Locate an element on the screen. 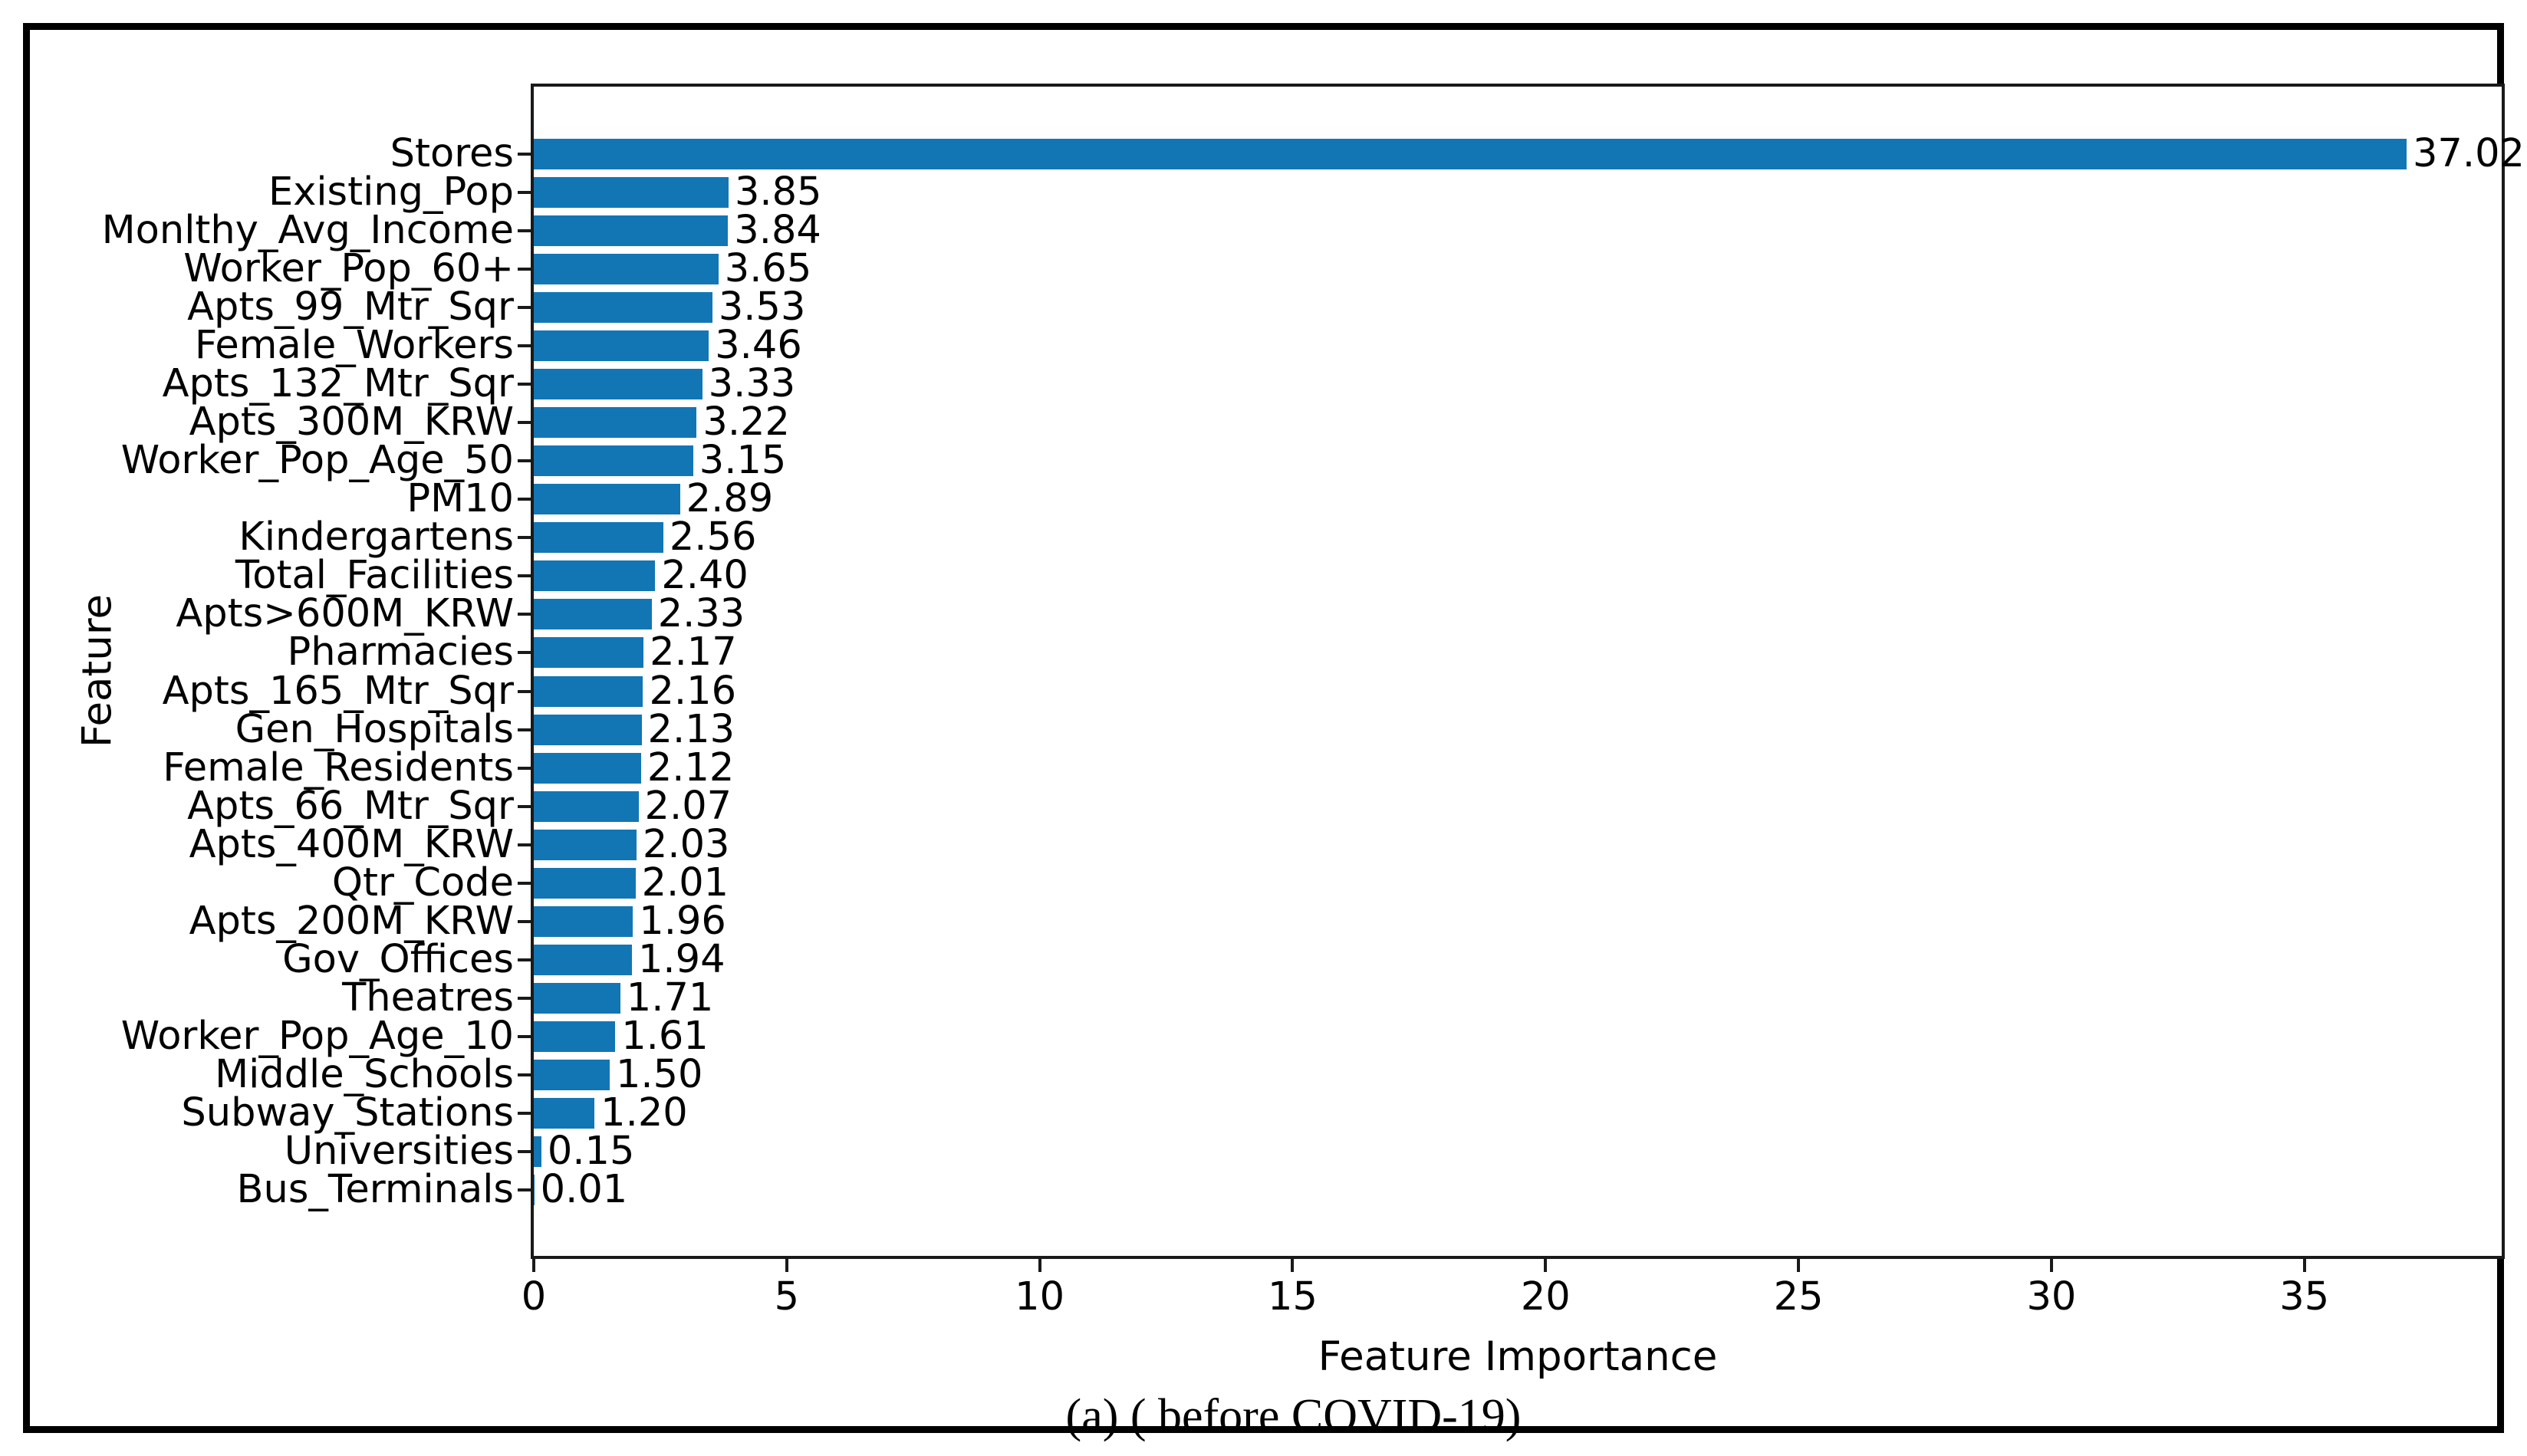 The width and height of the screenshot is (2527, 1456). bar-value-label: 2.01 is located at coordinates (685, 882).